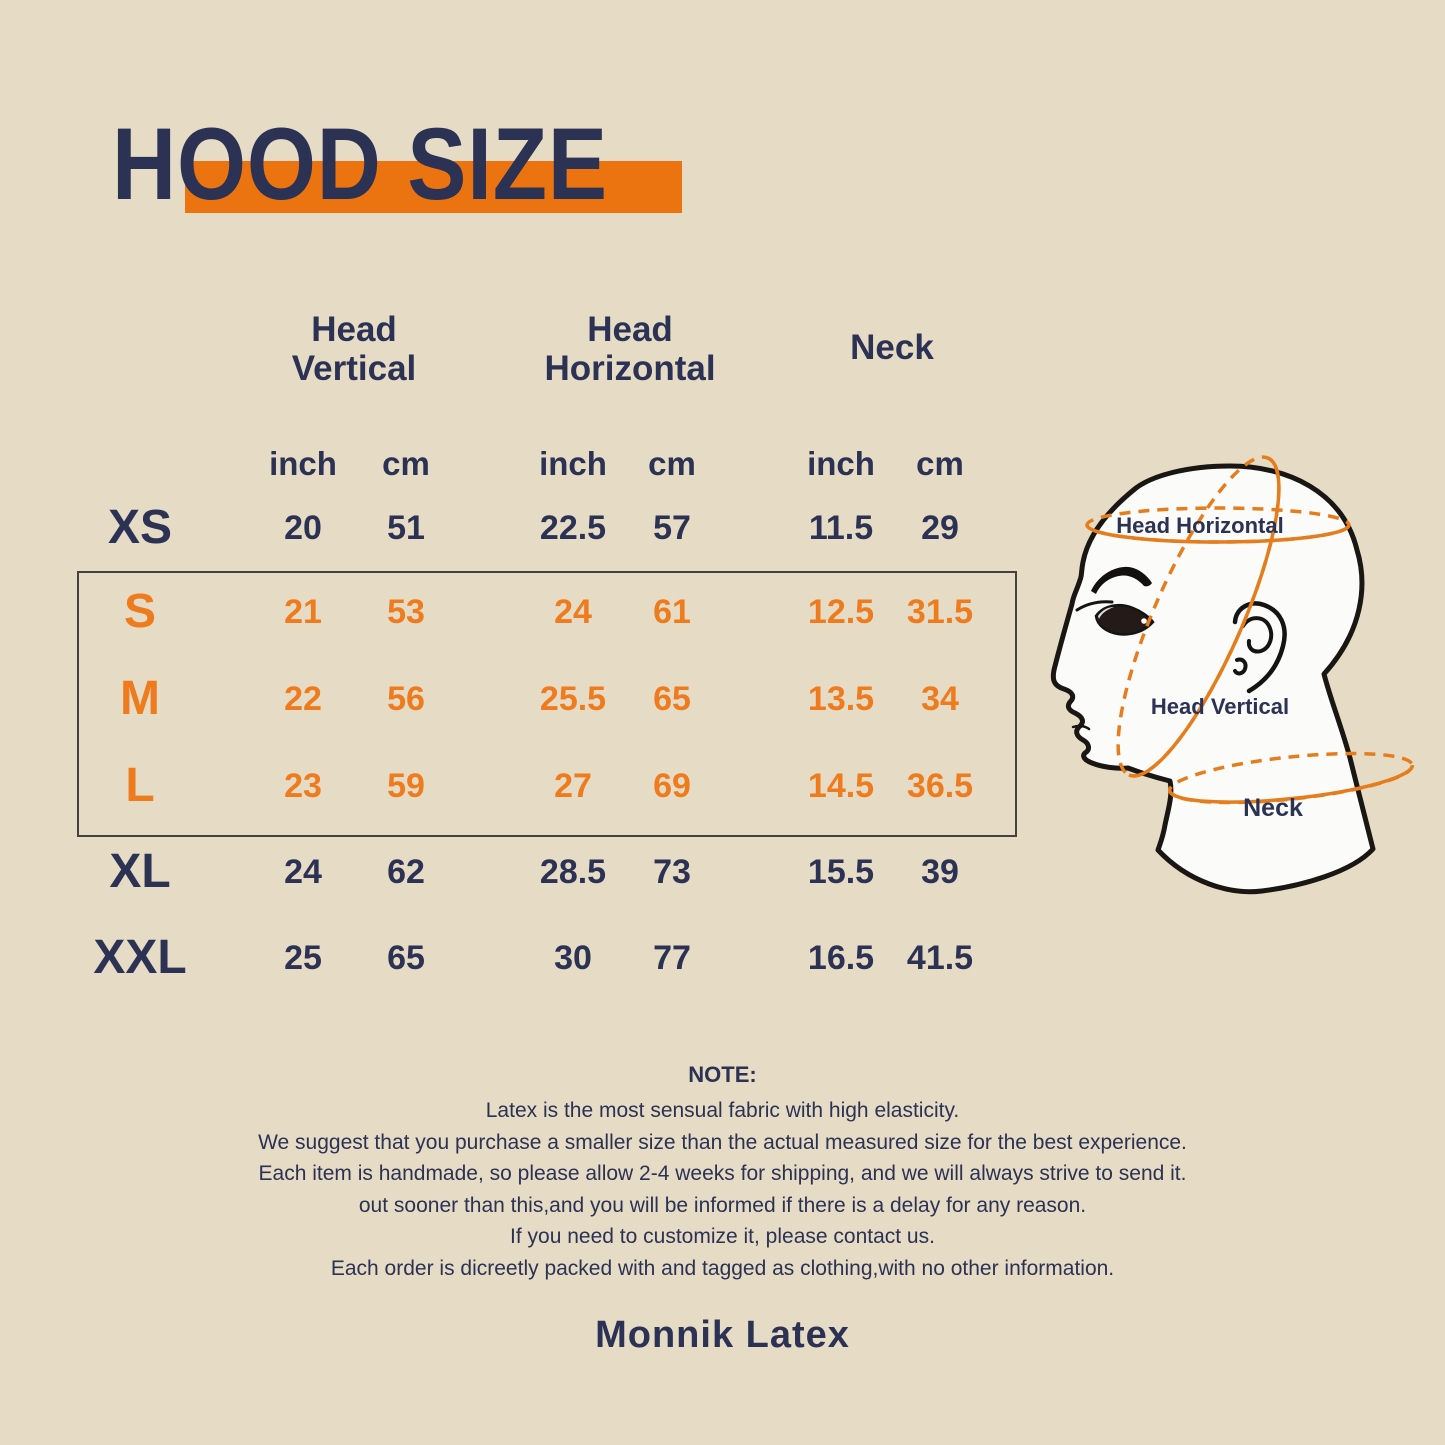 Image resolution: width=1445 pixels, height=1445 pixels. Describe the element at coordinates (573, 699) in the screenshot. I see `table-cell: 25.5` at that location.